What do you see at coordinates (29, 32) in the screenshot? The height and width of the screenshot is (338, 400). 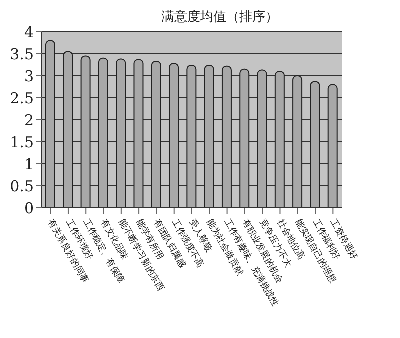 I see `y-tick-label: 4` at bounding box center [29, 32].